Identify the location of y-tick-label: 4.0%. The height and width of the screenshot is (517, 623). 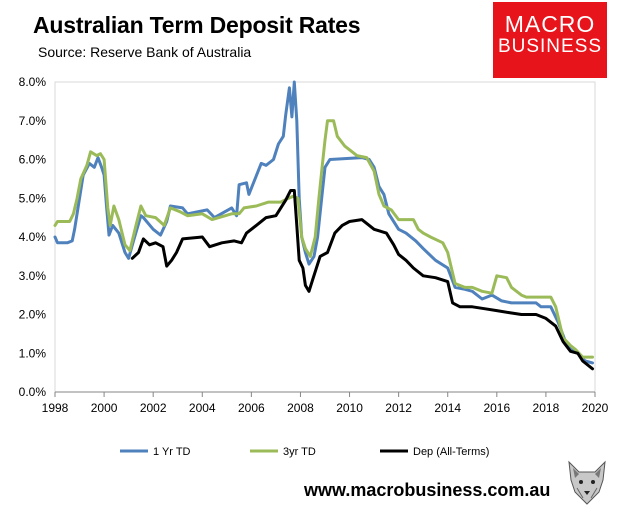
(33, 237).